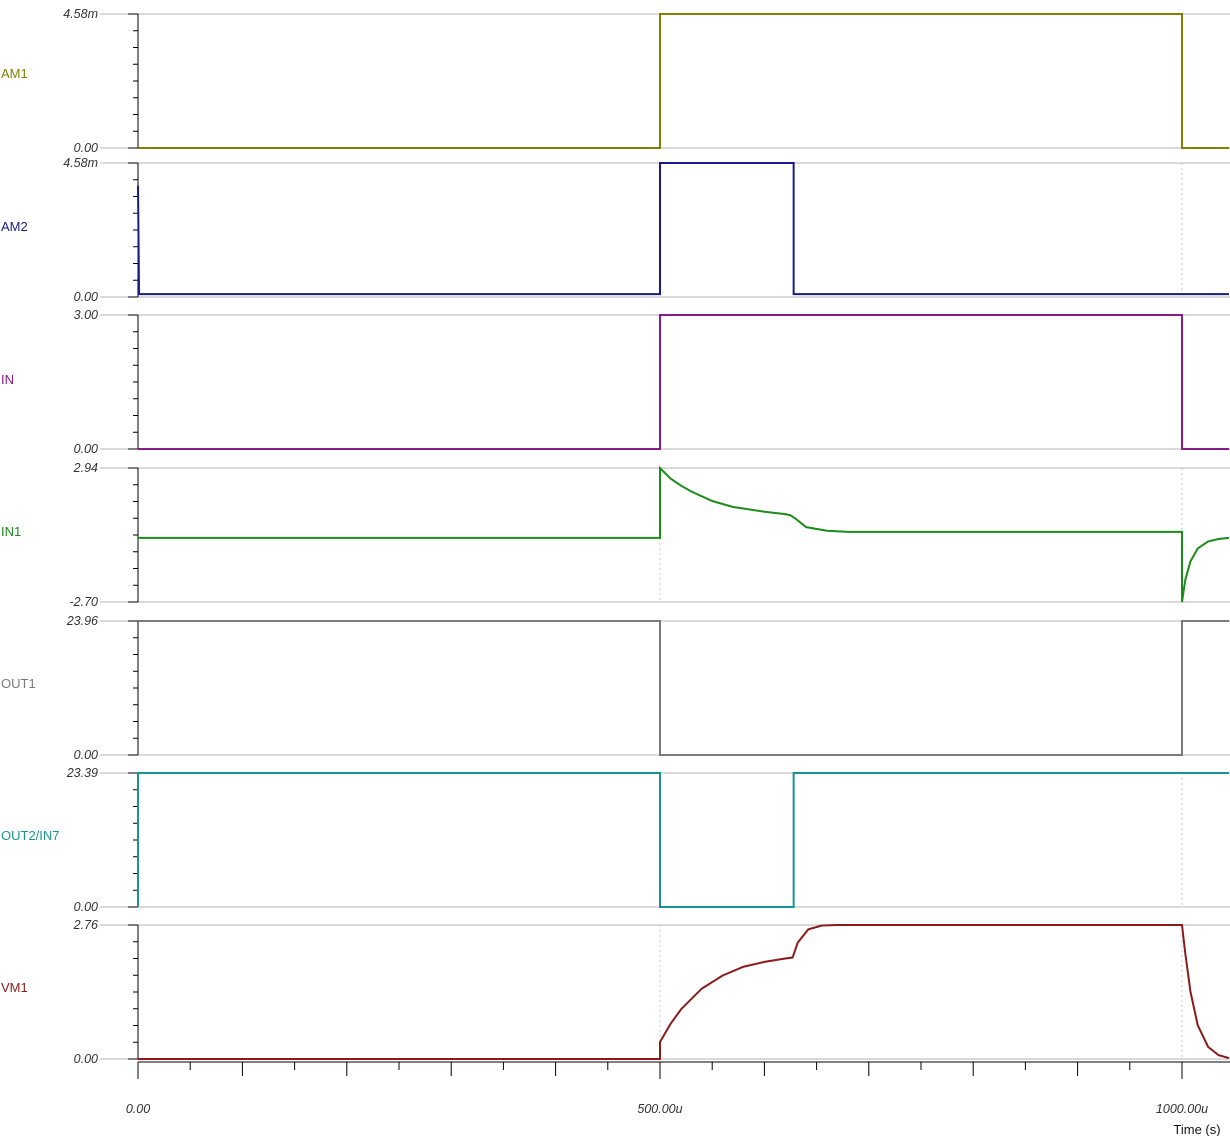  I want to click on trace-label-am1: AM1, so click(14, 73).